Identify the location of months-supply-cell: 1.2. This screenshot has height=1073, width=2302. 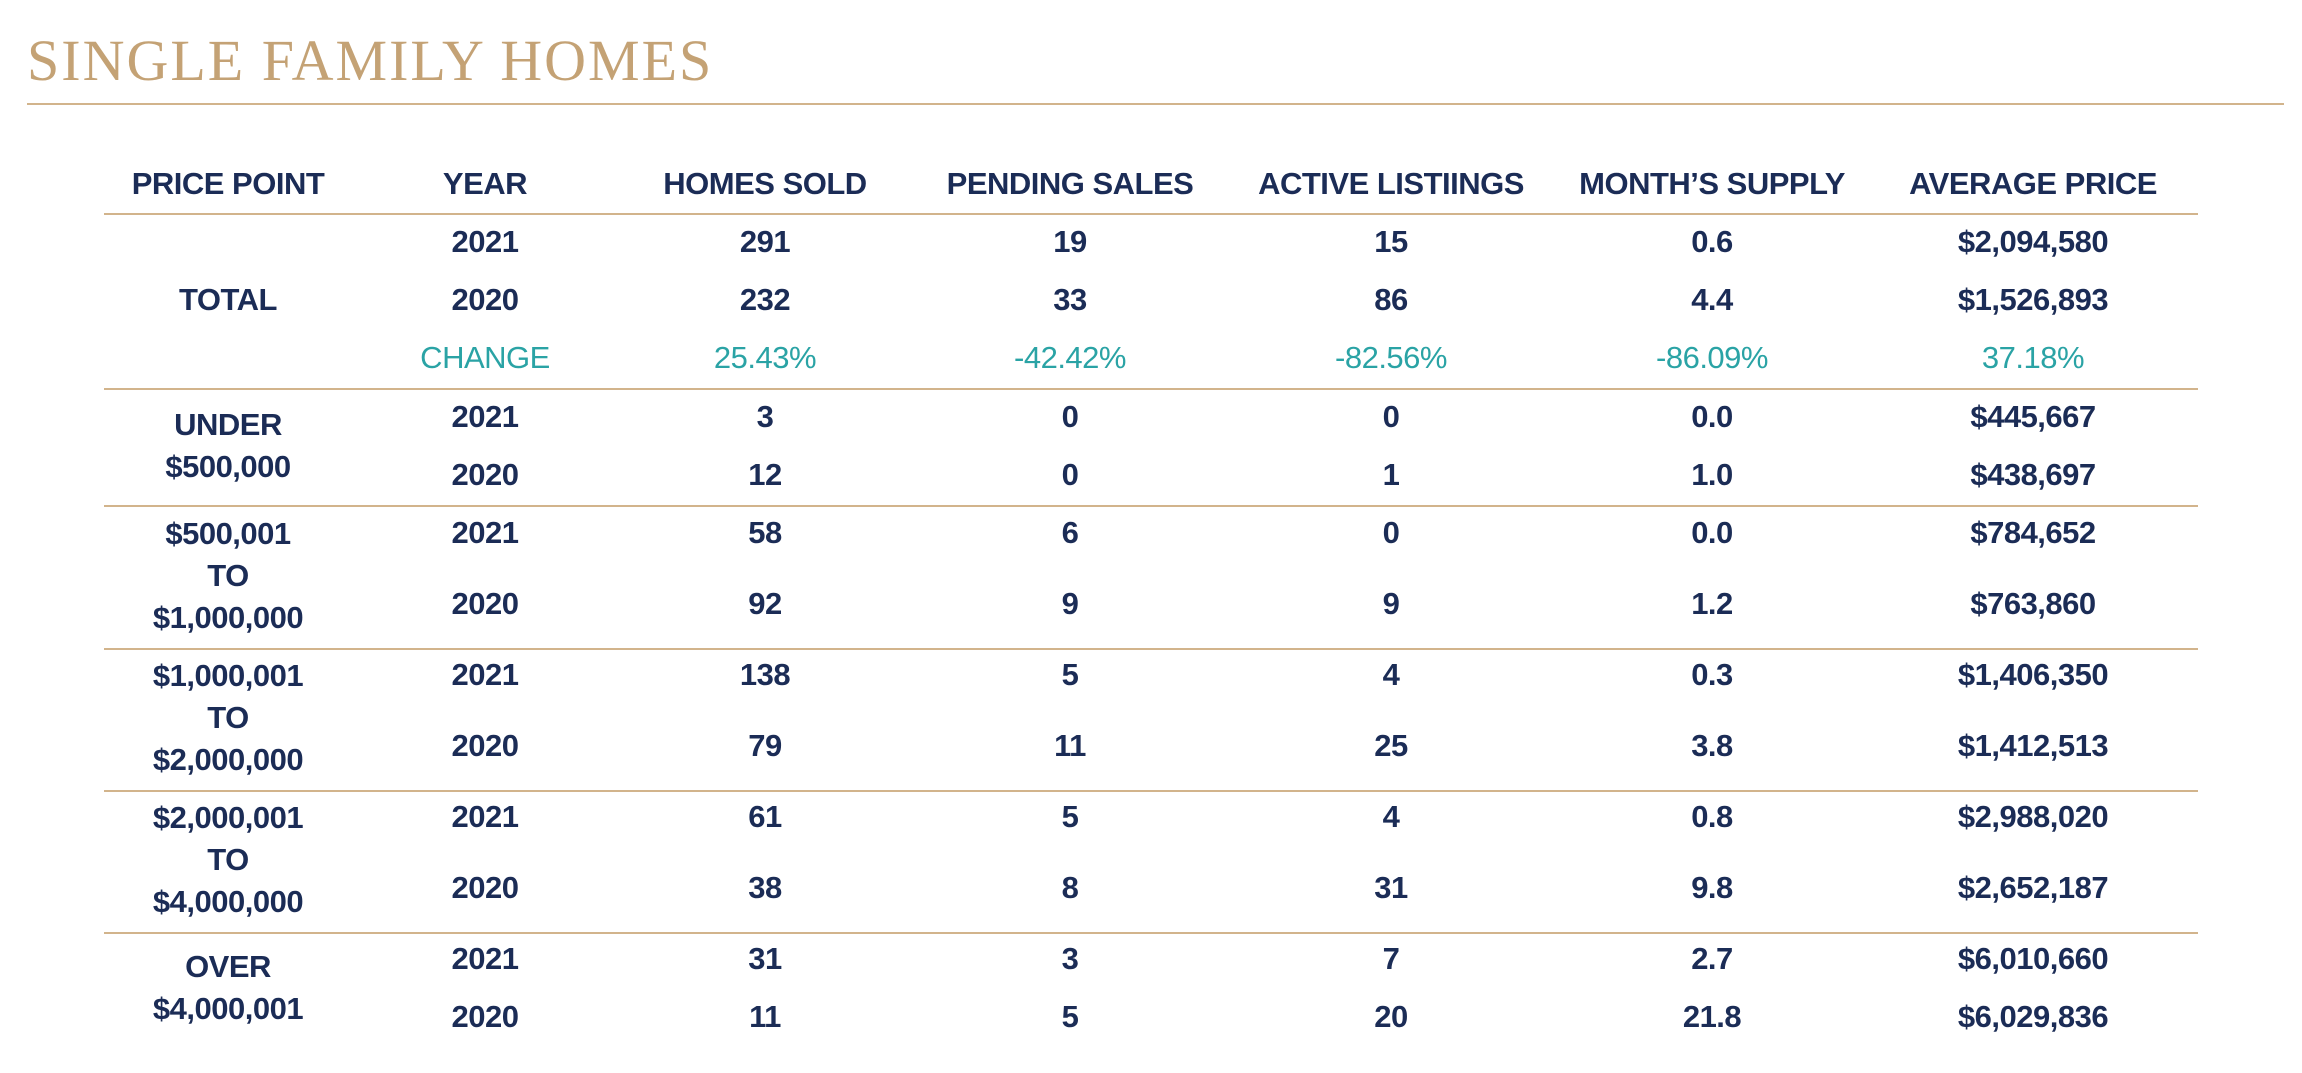
(1712, 603).